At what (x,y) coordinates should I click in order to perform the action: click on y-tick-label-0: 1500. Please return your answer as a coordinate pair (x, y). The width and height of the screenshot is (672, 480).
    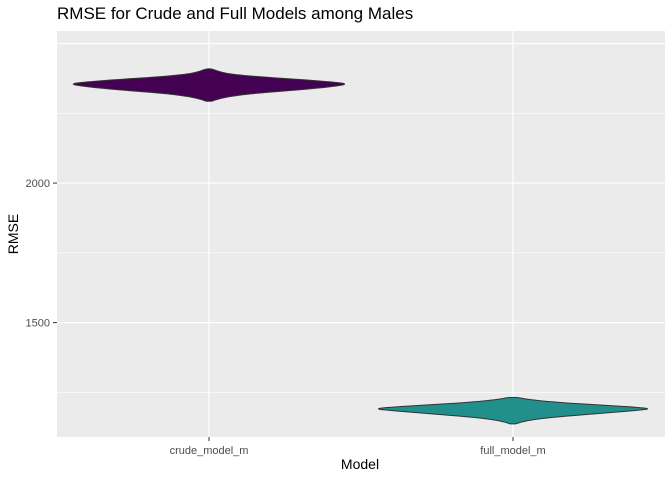
    Looking at the image, I should click on (38, 324).